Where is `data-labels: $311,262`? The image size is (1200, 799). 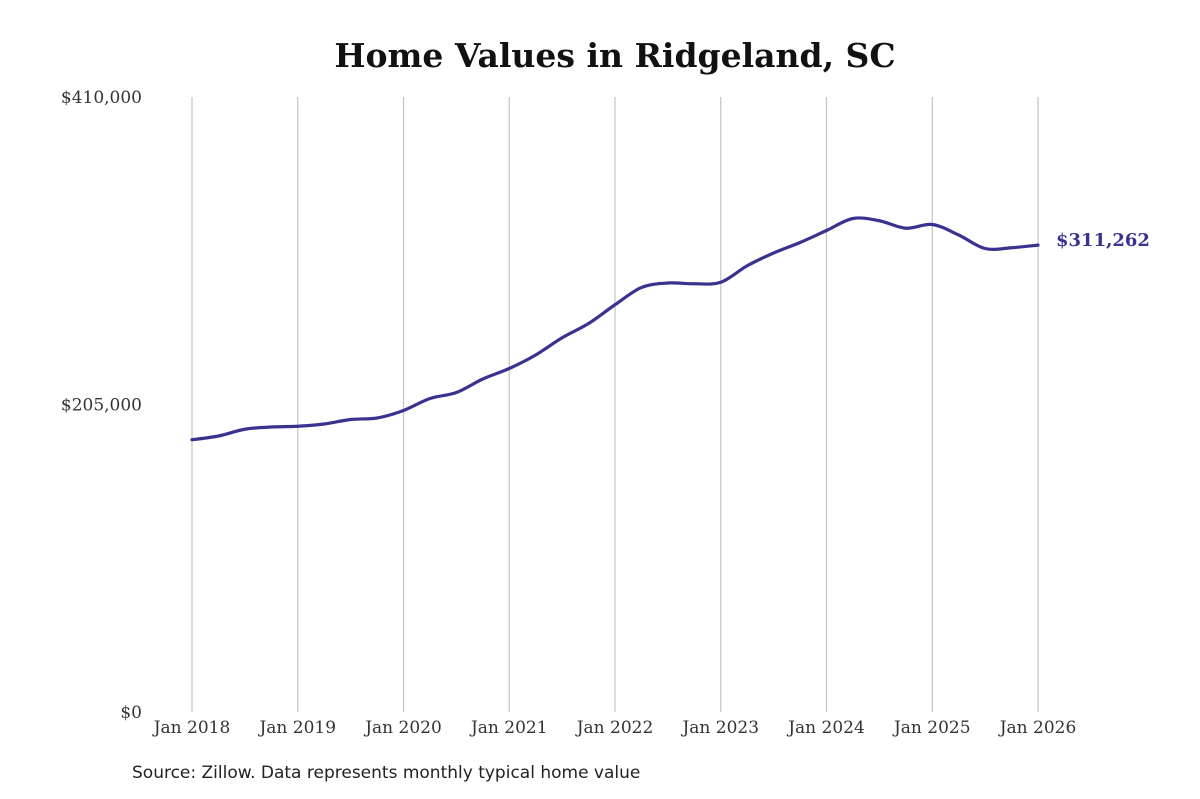 data-labels: $311,262 is located at coordinates (1103, 240).